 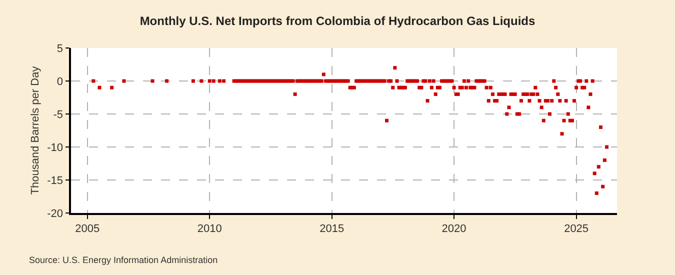 What do you see at coordinates (123, 260) in the screenshot?
I see `source-note: Source: U.S. Energy Information Administration` at bounding box center [123, 260].